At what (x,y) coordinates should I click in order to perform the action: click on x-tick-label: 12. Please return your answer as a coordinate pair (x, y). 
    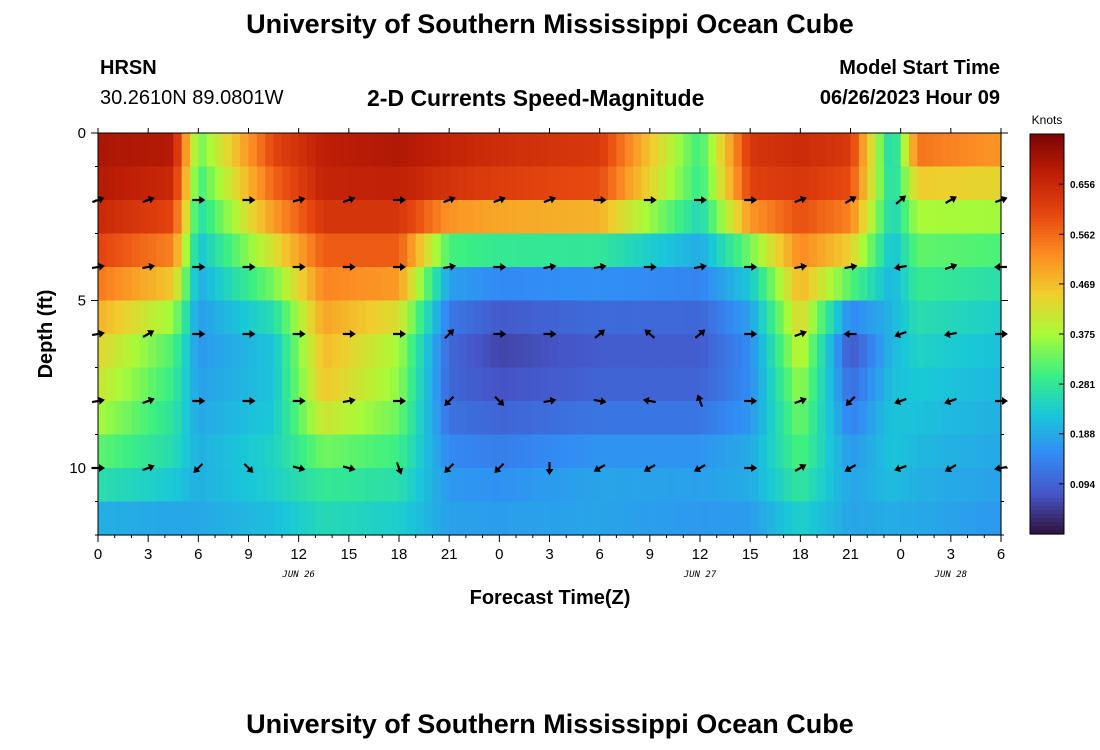
    Looking at the image, I should click on (298, 554).